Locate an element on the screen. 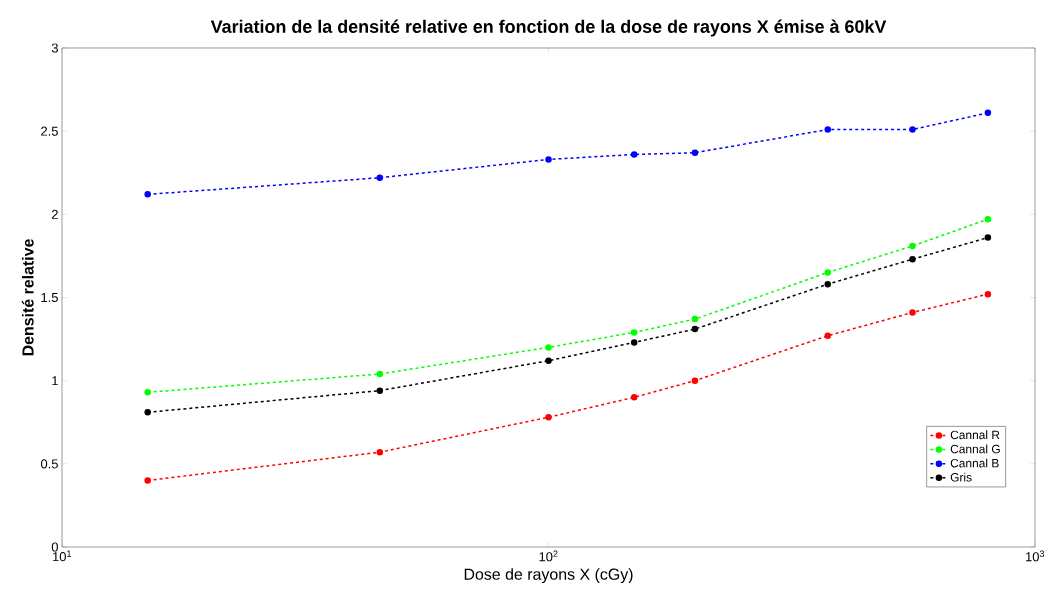 The height and width of the screenshot is (602, 1046). chart-title: Variation de la densité relative en fonction de la dose de rayons X émise à 60kV is located at coordinates (548, 28).